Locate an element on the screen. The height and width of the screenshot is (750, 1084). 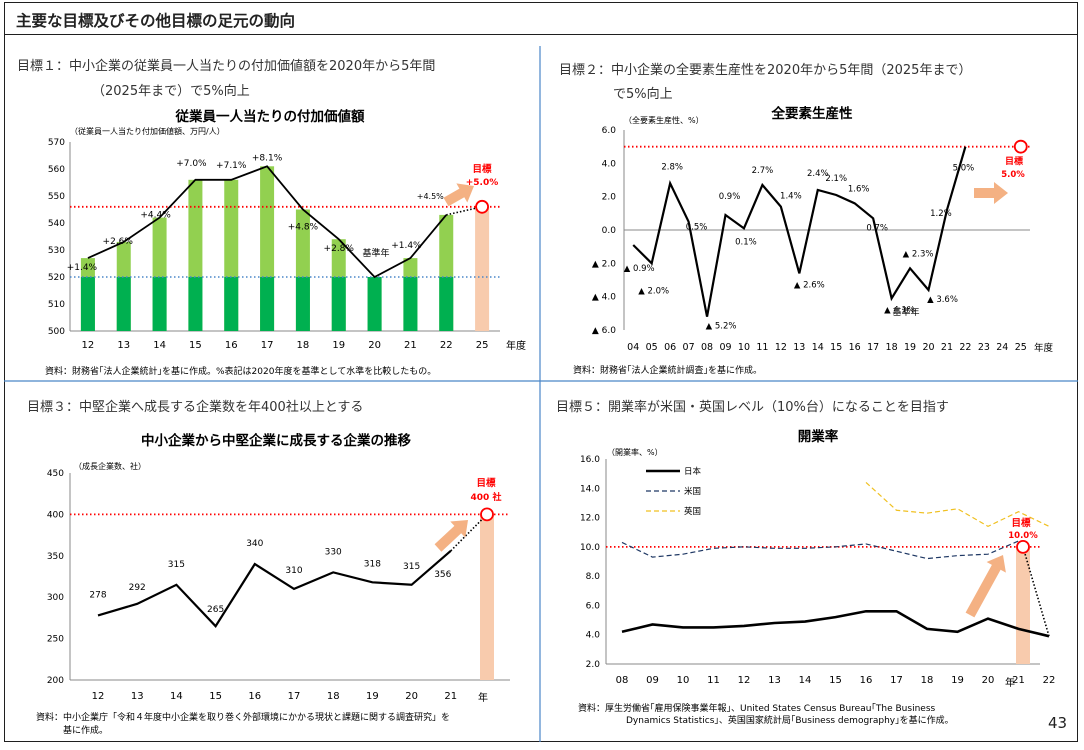
chart2-data-label: 0.5% is located at coordinates (697, 228).